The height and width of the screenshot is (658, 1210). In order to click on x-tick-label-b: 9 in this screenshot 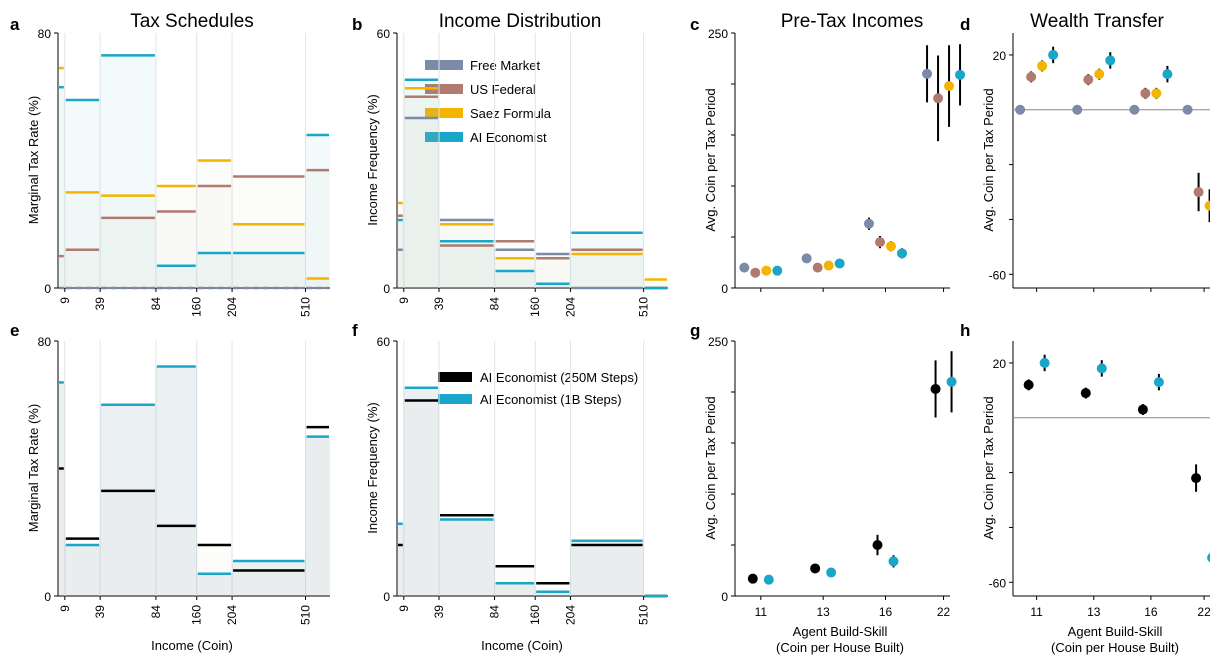, I will do `click(404, 300)`.